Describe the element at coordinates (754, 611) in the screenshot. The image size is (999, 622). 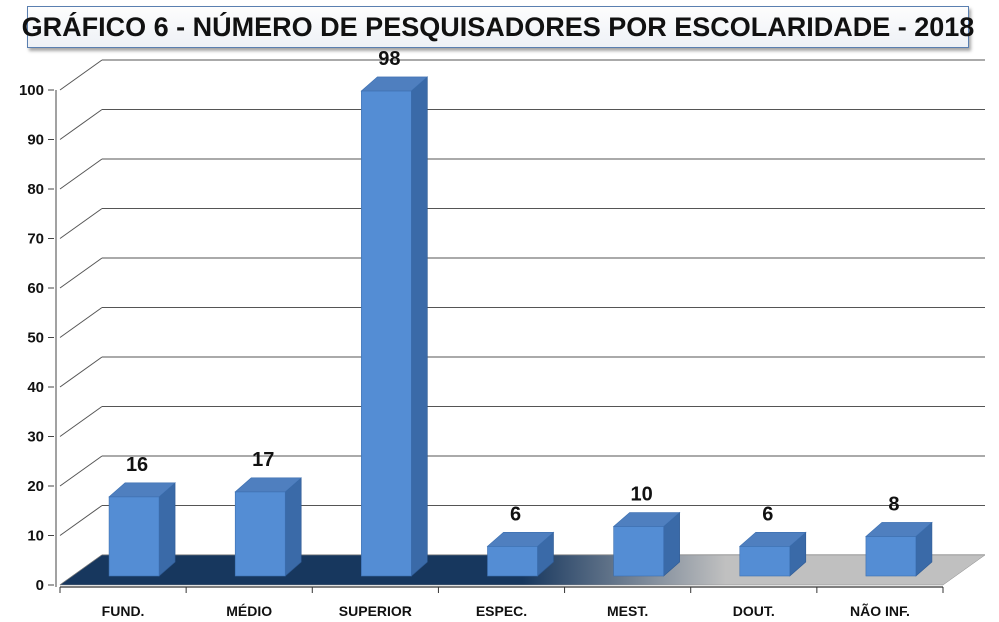
I see `x-tick-label: DOUT.` at that location.